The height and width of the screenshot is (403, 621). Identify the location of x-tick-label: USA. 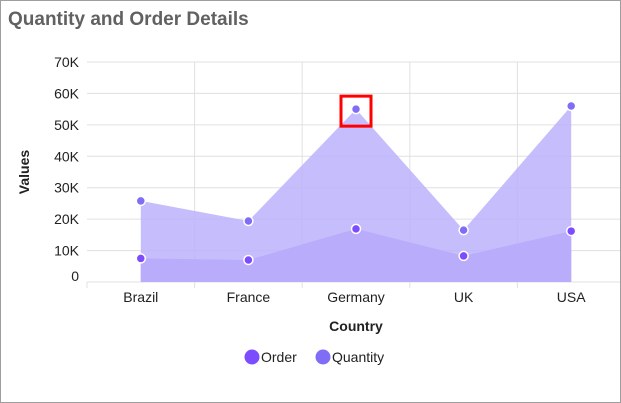
(571, 297).